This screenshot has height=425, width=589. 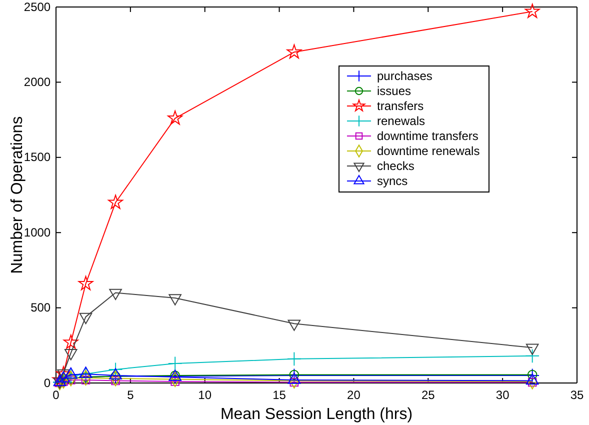 I want to click on legend-label: issues, so click(x=394, y=91).